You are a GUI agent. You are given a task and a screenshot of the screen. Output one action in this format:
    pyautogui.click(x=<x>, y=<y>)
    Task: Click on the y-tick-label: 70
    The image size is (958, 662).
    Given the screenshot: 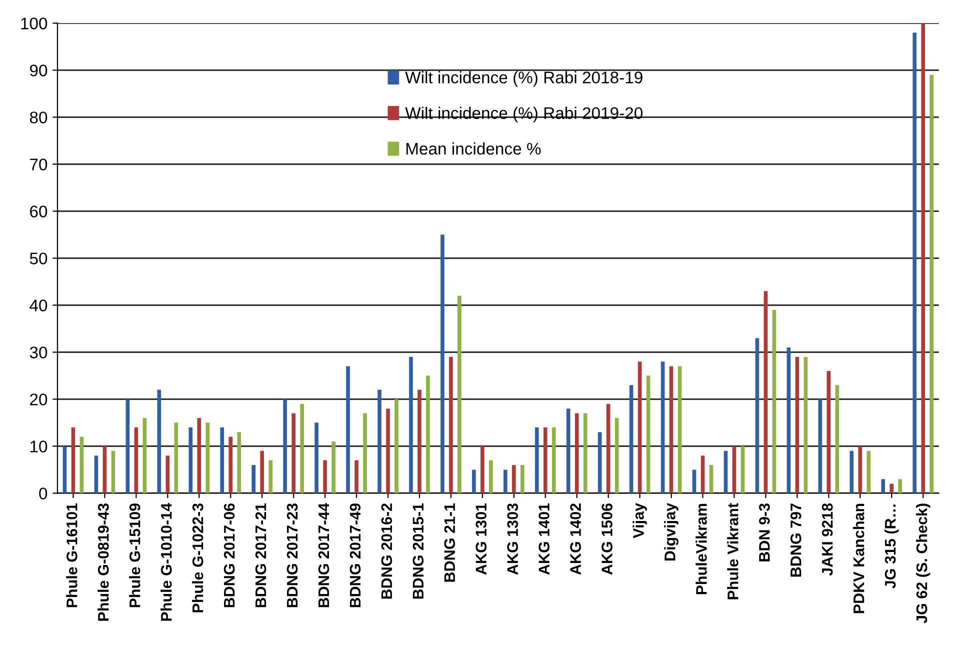 What is the action you would take?
    pyautogui.click(x=39, y=164)
    